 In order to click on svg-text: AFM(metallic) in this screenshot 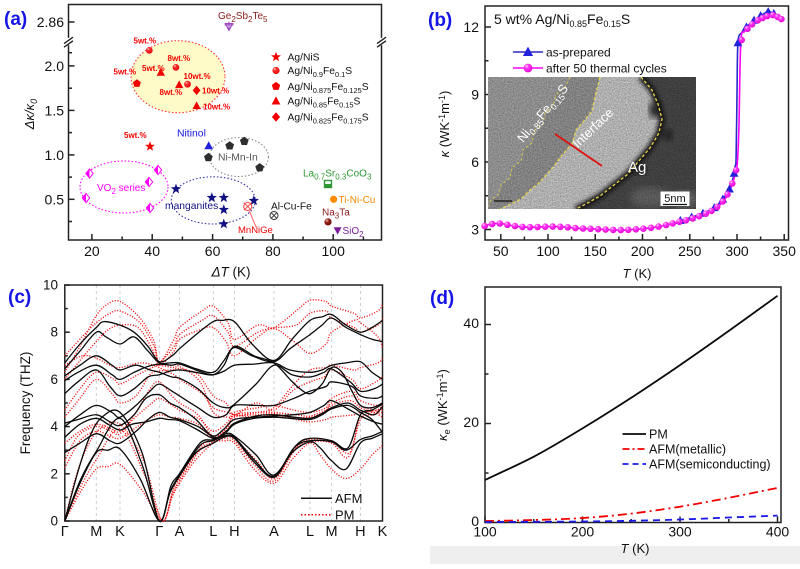, I will do `click(687, 450)`.